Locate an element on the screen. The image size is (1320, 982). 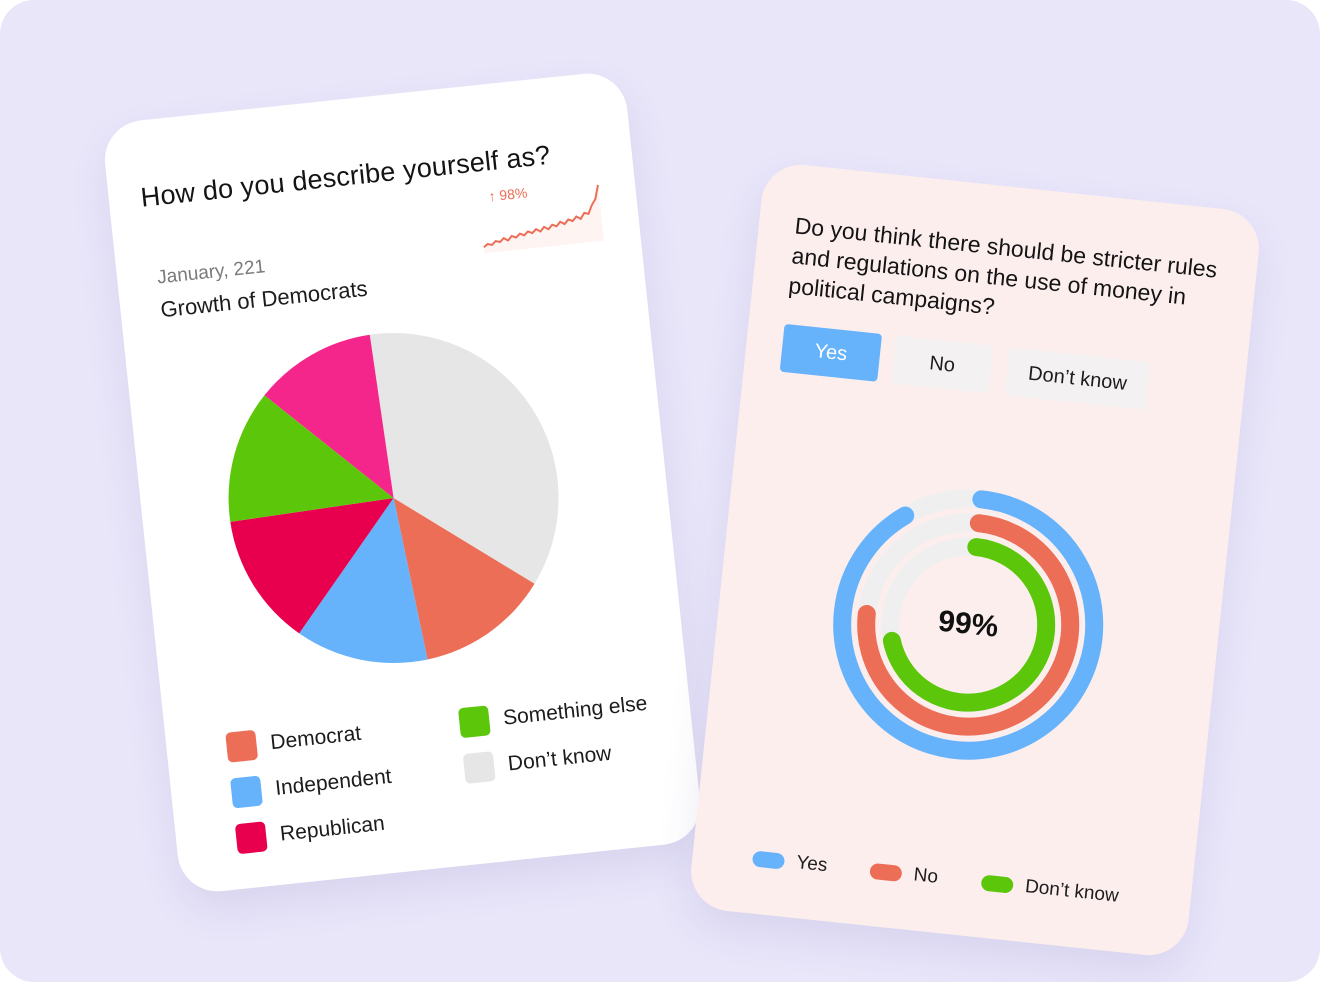
legend-swatch-dont-know is located at coordinates (479, 768).